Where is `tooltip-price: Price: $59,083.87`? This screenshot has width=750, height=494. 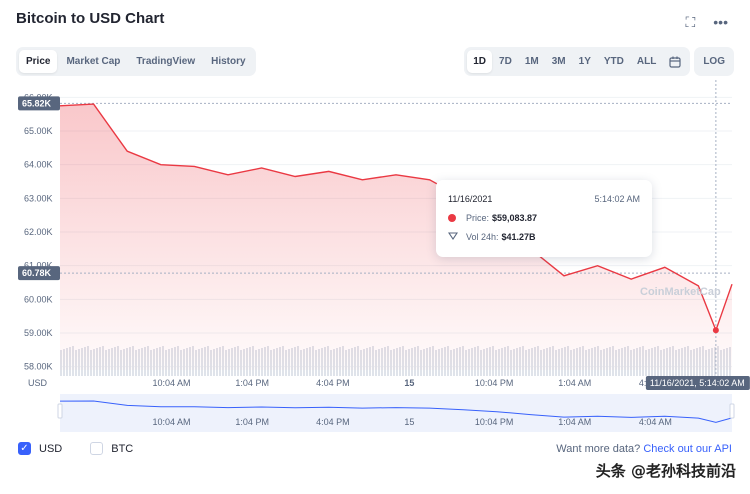 tooltip-price: Price: $59,083.87 is located at coordinates (544, 218).